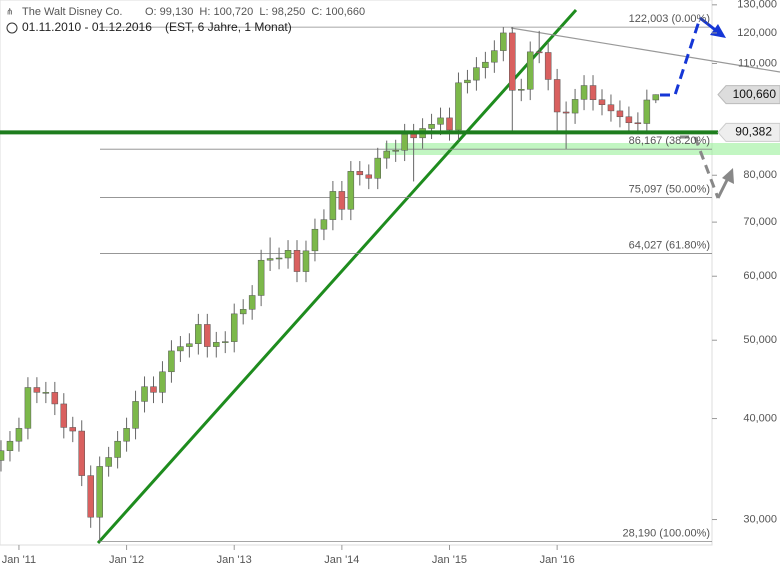 The height and width of the screenshot is (572, 780). I want to click on y-tick-label: 110,000, so click(757, 63).